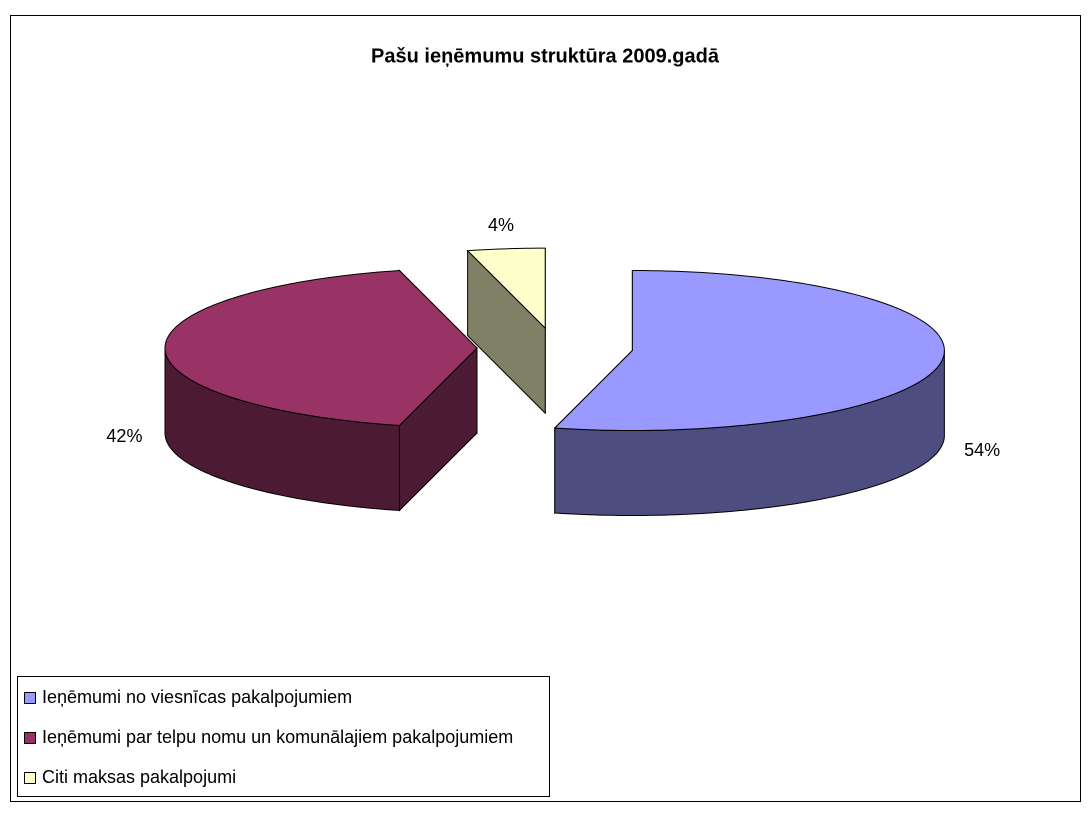 Image resolution: width=1091 pixels, height=817 pixels. I want to click on legend-label: Citi maksas pakalpojumi, so click(139, 777).